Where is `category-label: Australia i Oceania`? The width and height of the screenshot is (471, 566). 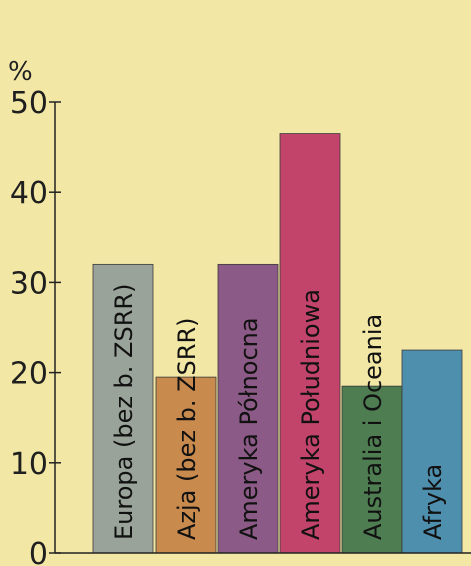 category-label: Australia i Oceania is located at coordinates (373, 427).